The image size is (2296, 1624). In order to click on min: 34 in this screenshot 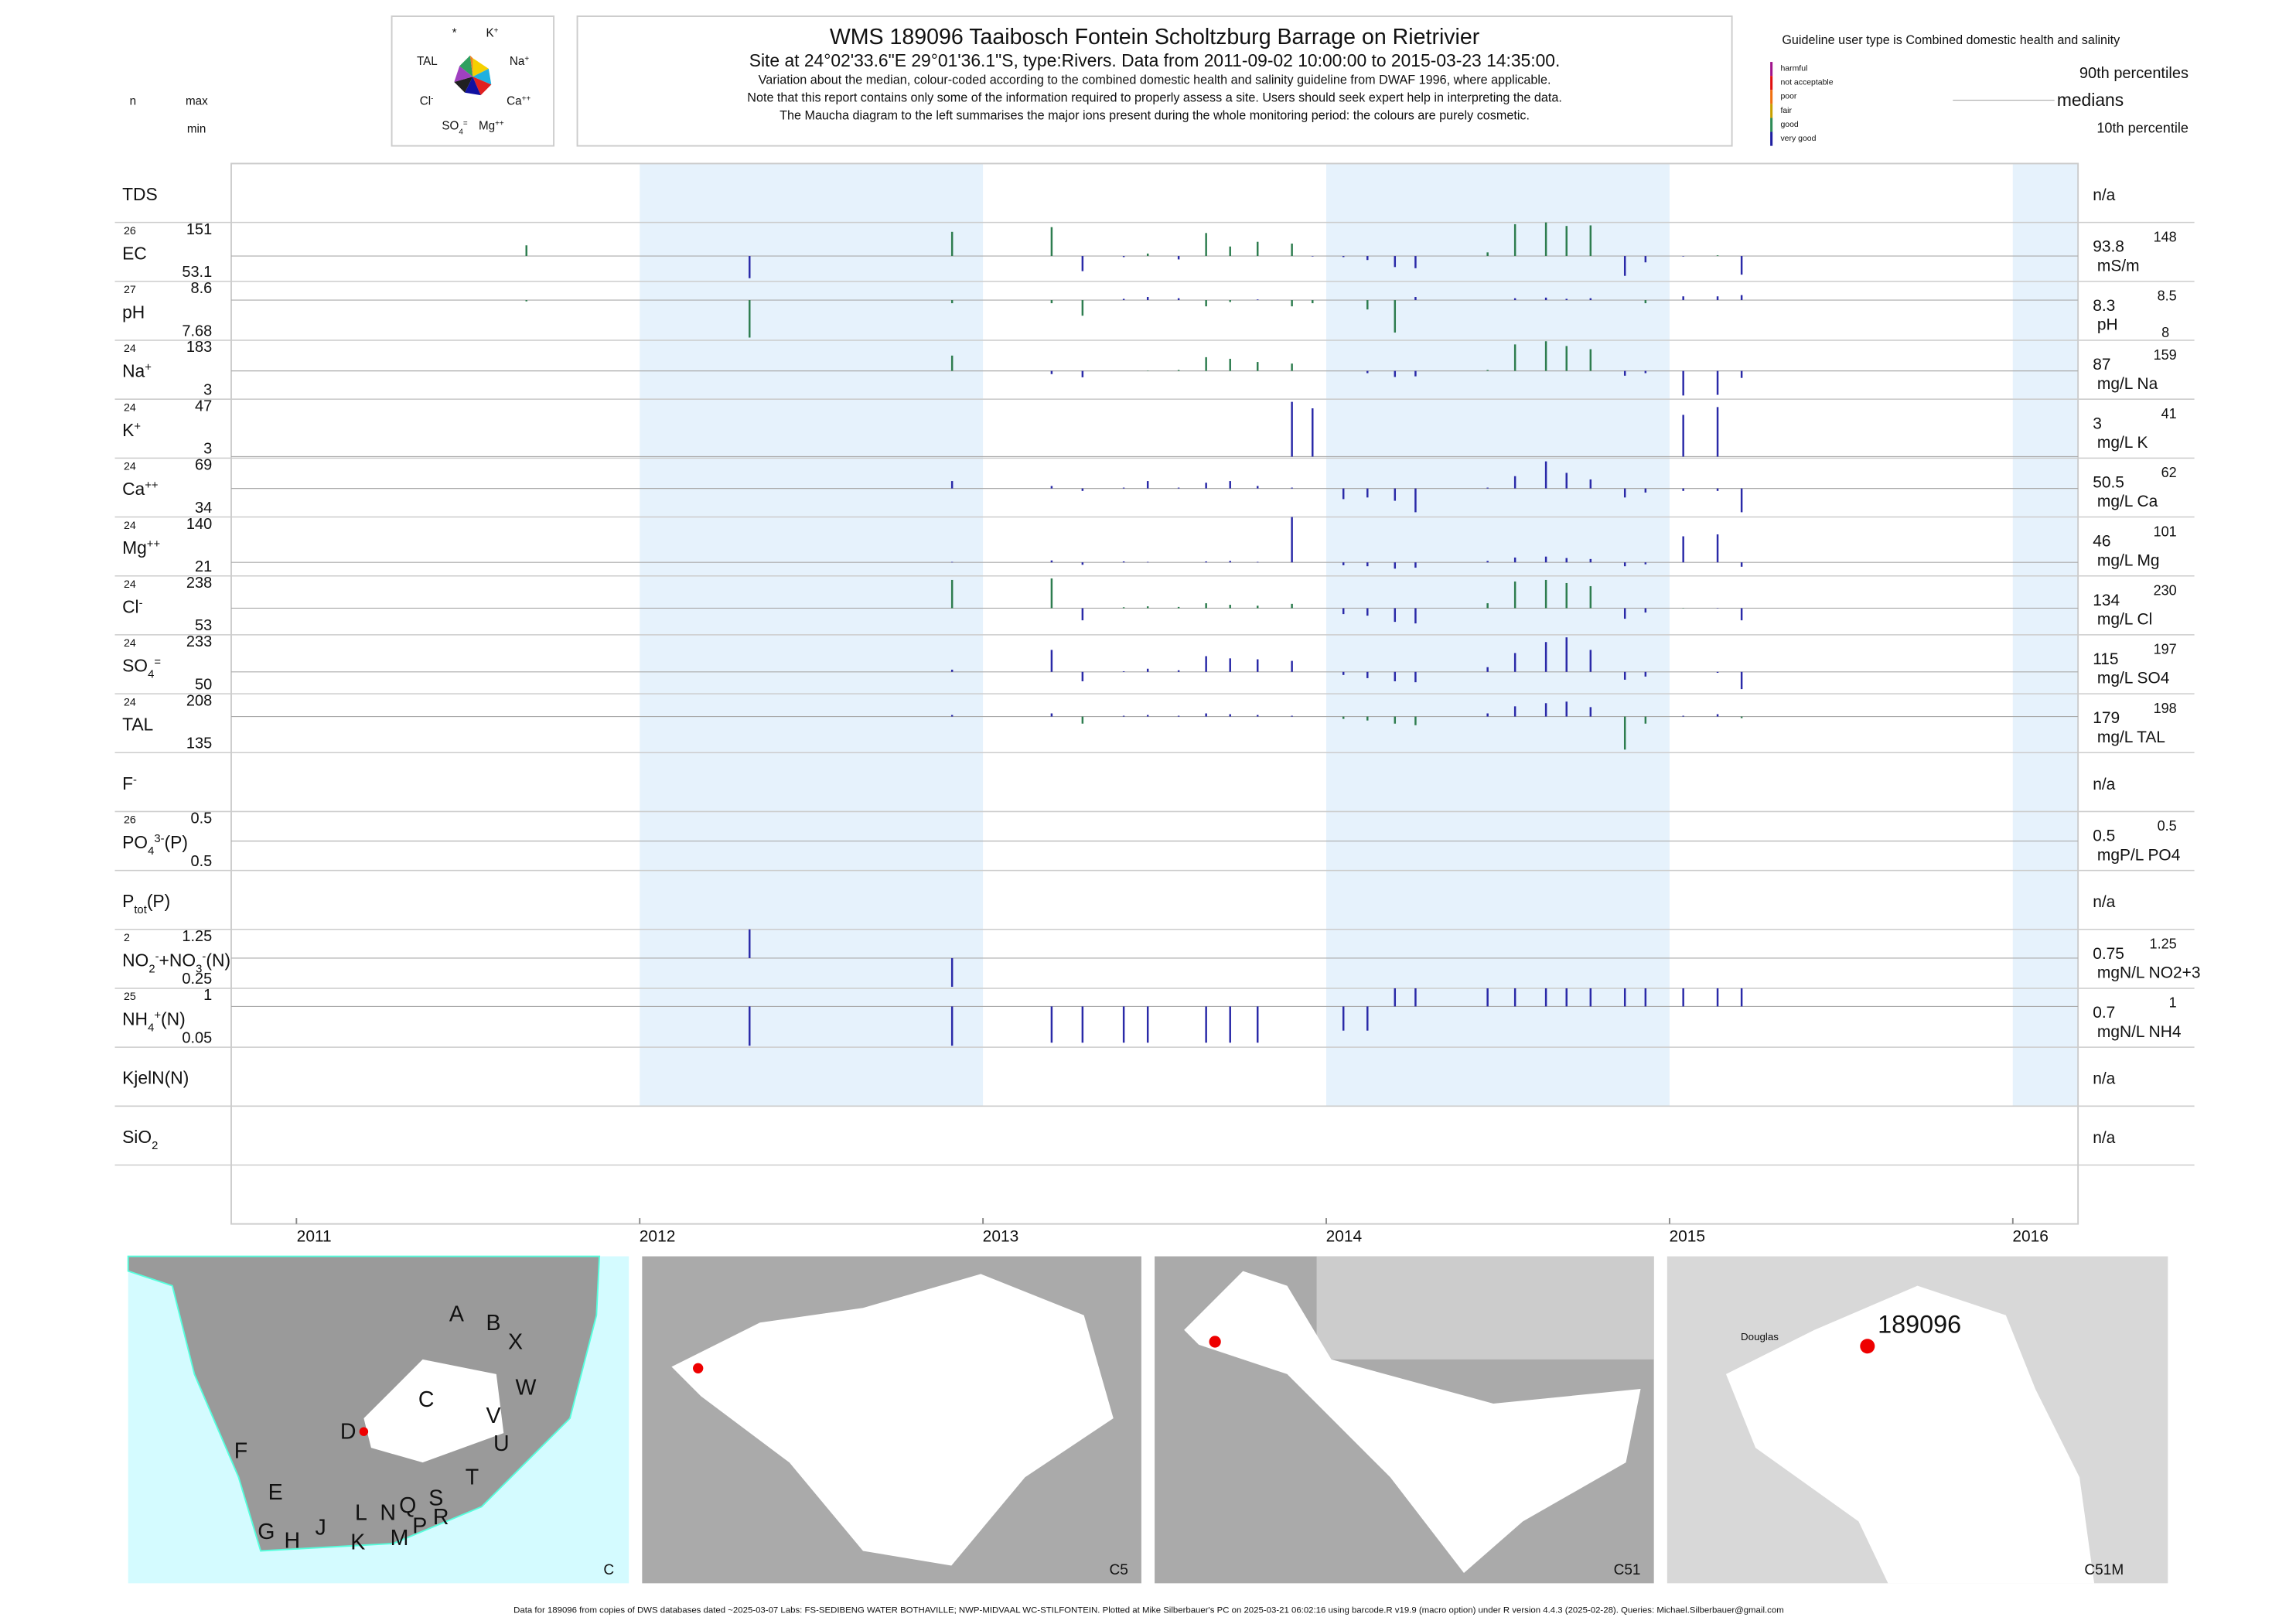, I will do `click(203, 509)`.